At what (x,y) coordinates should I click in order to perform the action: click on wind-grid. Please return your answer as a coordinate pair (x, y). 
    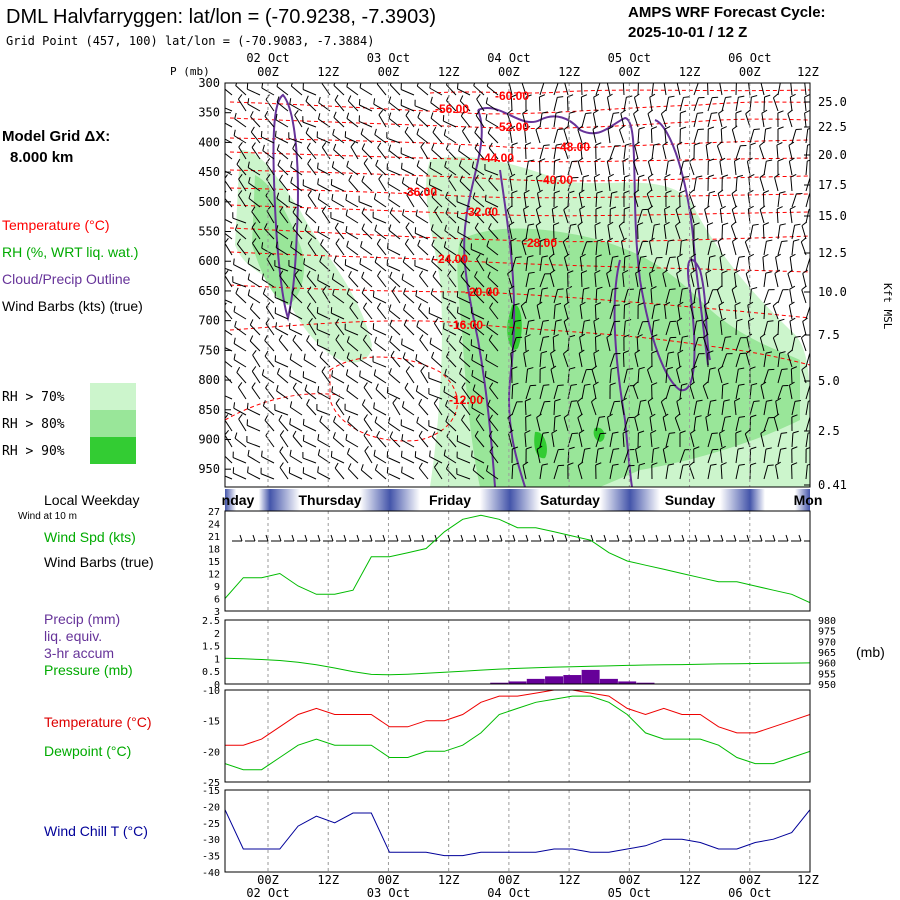
    Looking at the image, I should click on (509, 561).